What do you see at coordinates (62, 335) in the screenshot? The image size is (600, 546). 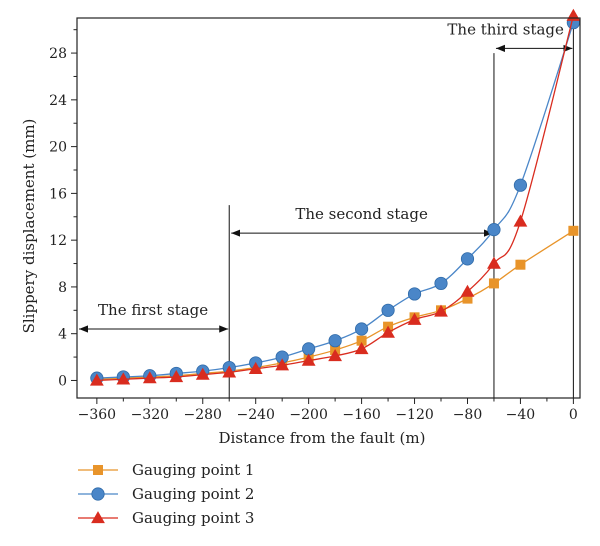 I see `y-tick-label: 4` at bounding box center [62, 335].